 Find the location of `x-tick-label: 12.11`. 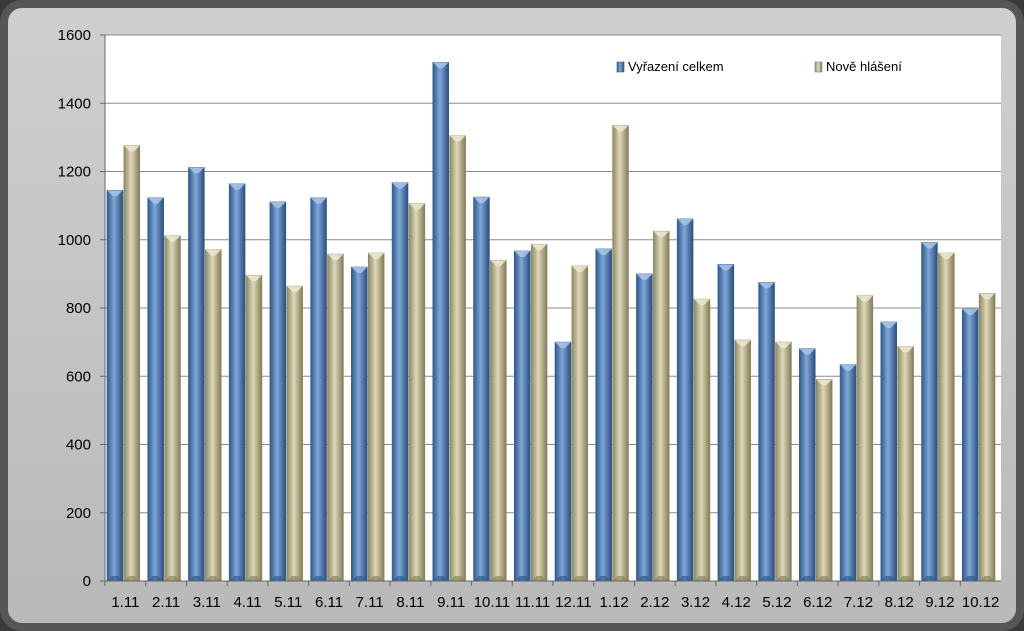

x-tick-label: 12.11 is located at coordinates (573, 602).